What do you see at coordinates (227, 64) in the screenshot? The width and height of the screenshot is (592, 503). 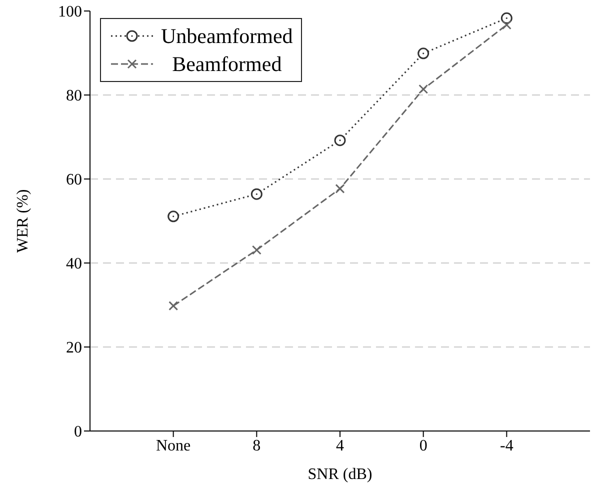 I see `legend-label: Beamformed` at bounding box center [227, 64].